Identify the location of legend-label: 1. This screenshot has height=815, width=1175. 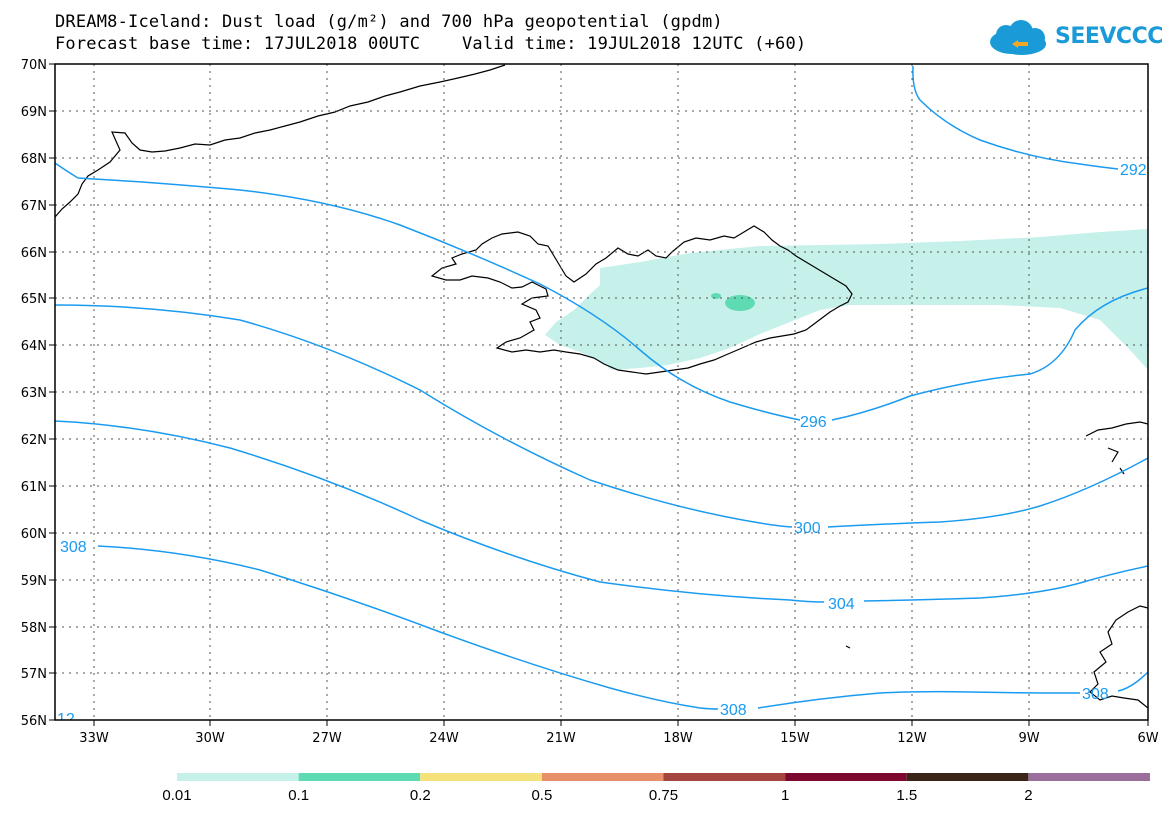
(785, 795).